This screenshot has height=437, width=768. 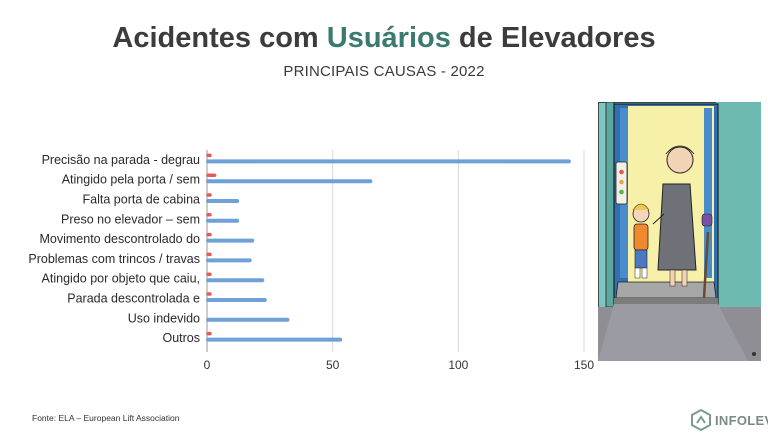 I want to click on x-tick-label: 50, so click(x=333, y=365).